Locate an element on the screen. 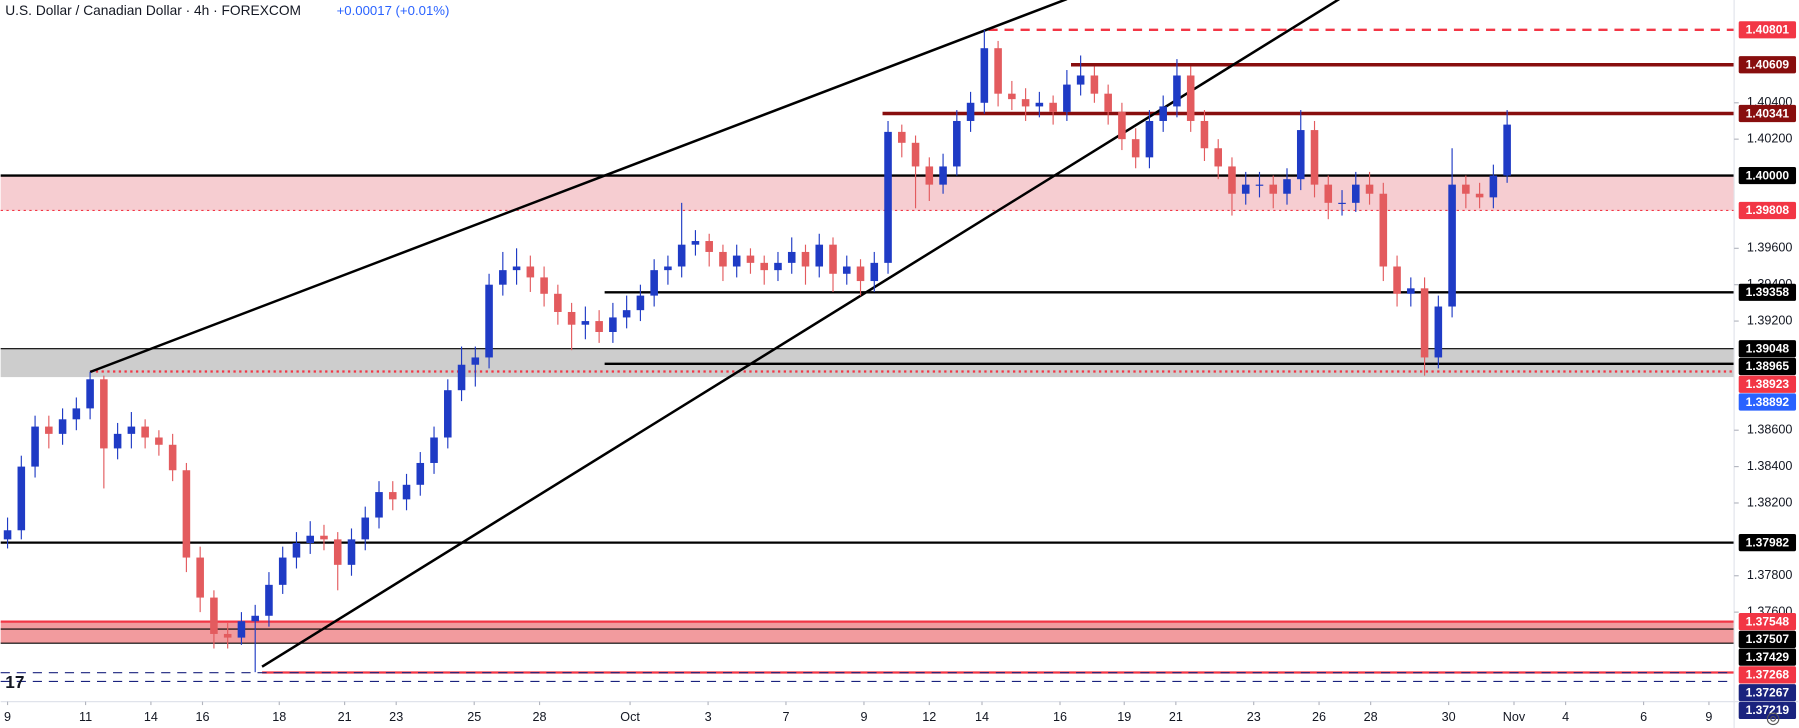  level-label: 1.40801 is located at coordinates (1768, 30).